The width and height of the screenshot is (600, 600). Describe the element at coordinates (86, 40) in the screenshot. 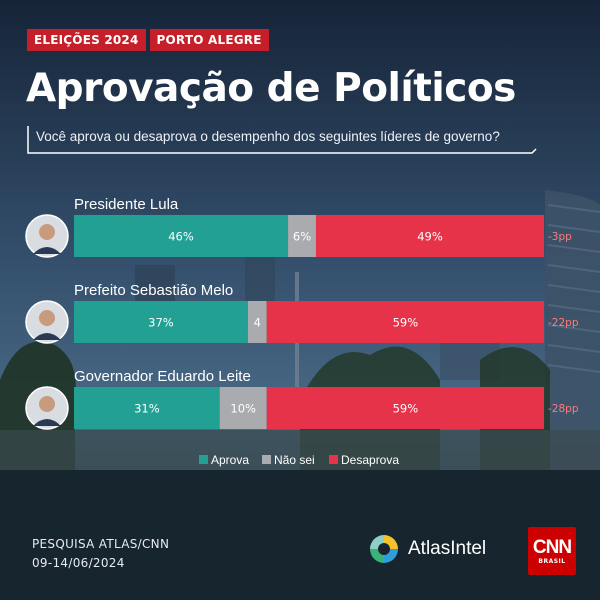

I see `election-tag: ELEIÇÕES 2024` at that location.